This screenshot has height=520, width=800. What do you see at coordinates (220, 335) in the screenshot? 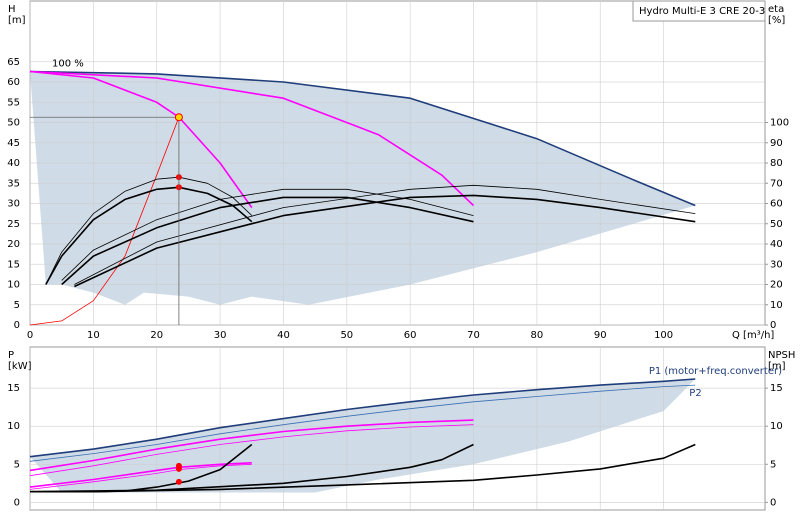
I see `x-tick-label: 30` at bounding box center [220, 335].